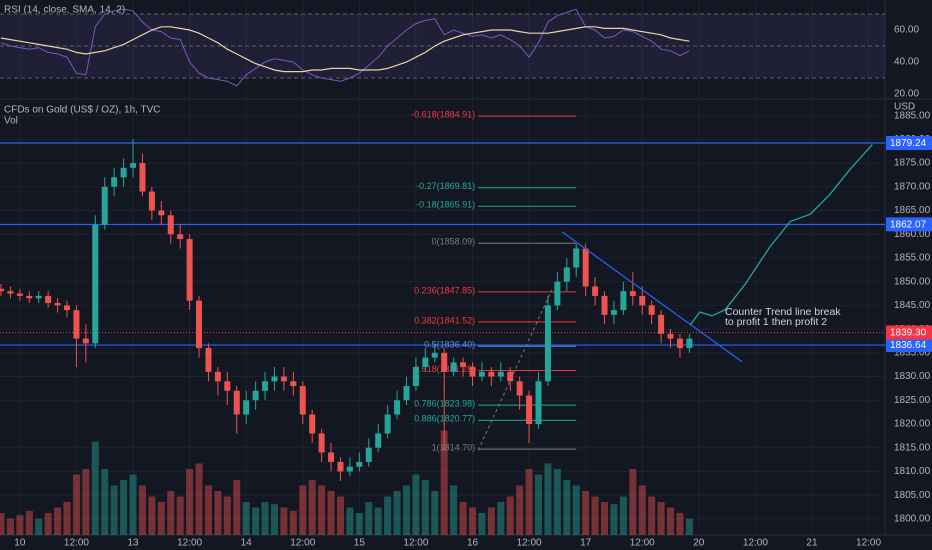 This screenshot has height=550, width=932. Describe the element at coordinates (912, 258) in the screenshot. I see `y-tick-label: 1855.00` at that location.